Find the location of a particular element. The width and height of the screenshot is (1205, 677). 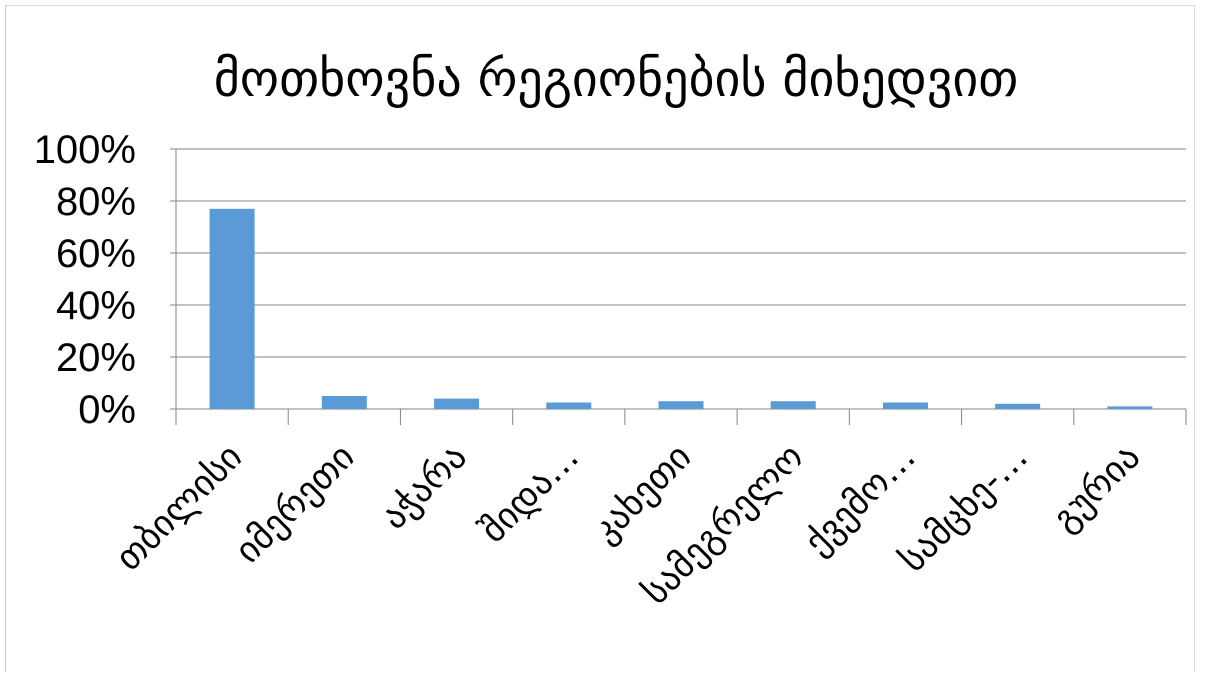

x-tick-label: გურია is located at coordinates (1096, 487).